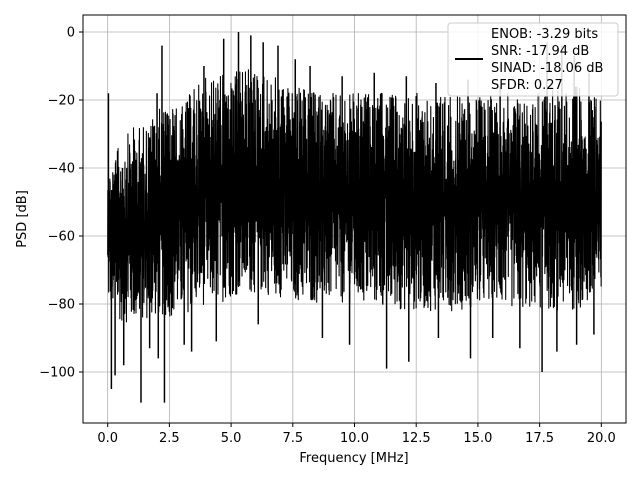  What do you see at coordinates (231, 438) in the screenshot?
I see `x-tick-label: 5.0` at bounding box center [231, 438].